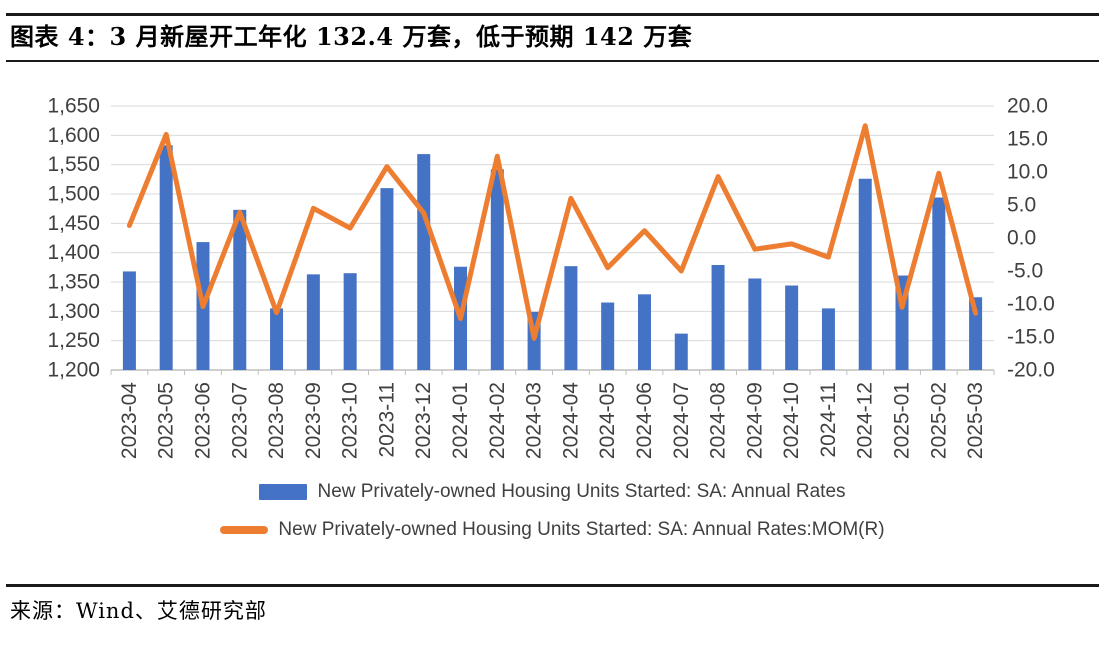 This screenshot has width=1105, height=652. I want to click on legend-line-swatch, so click(244, 530).